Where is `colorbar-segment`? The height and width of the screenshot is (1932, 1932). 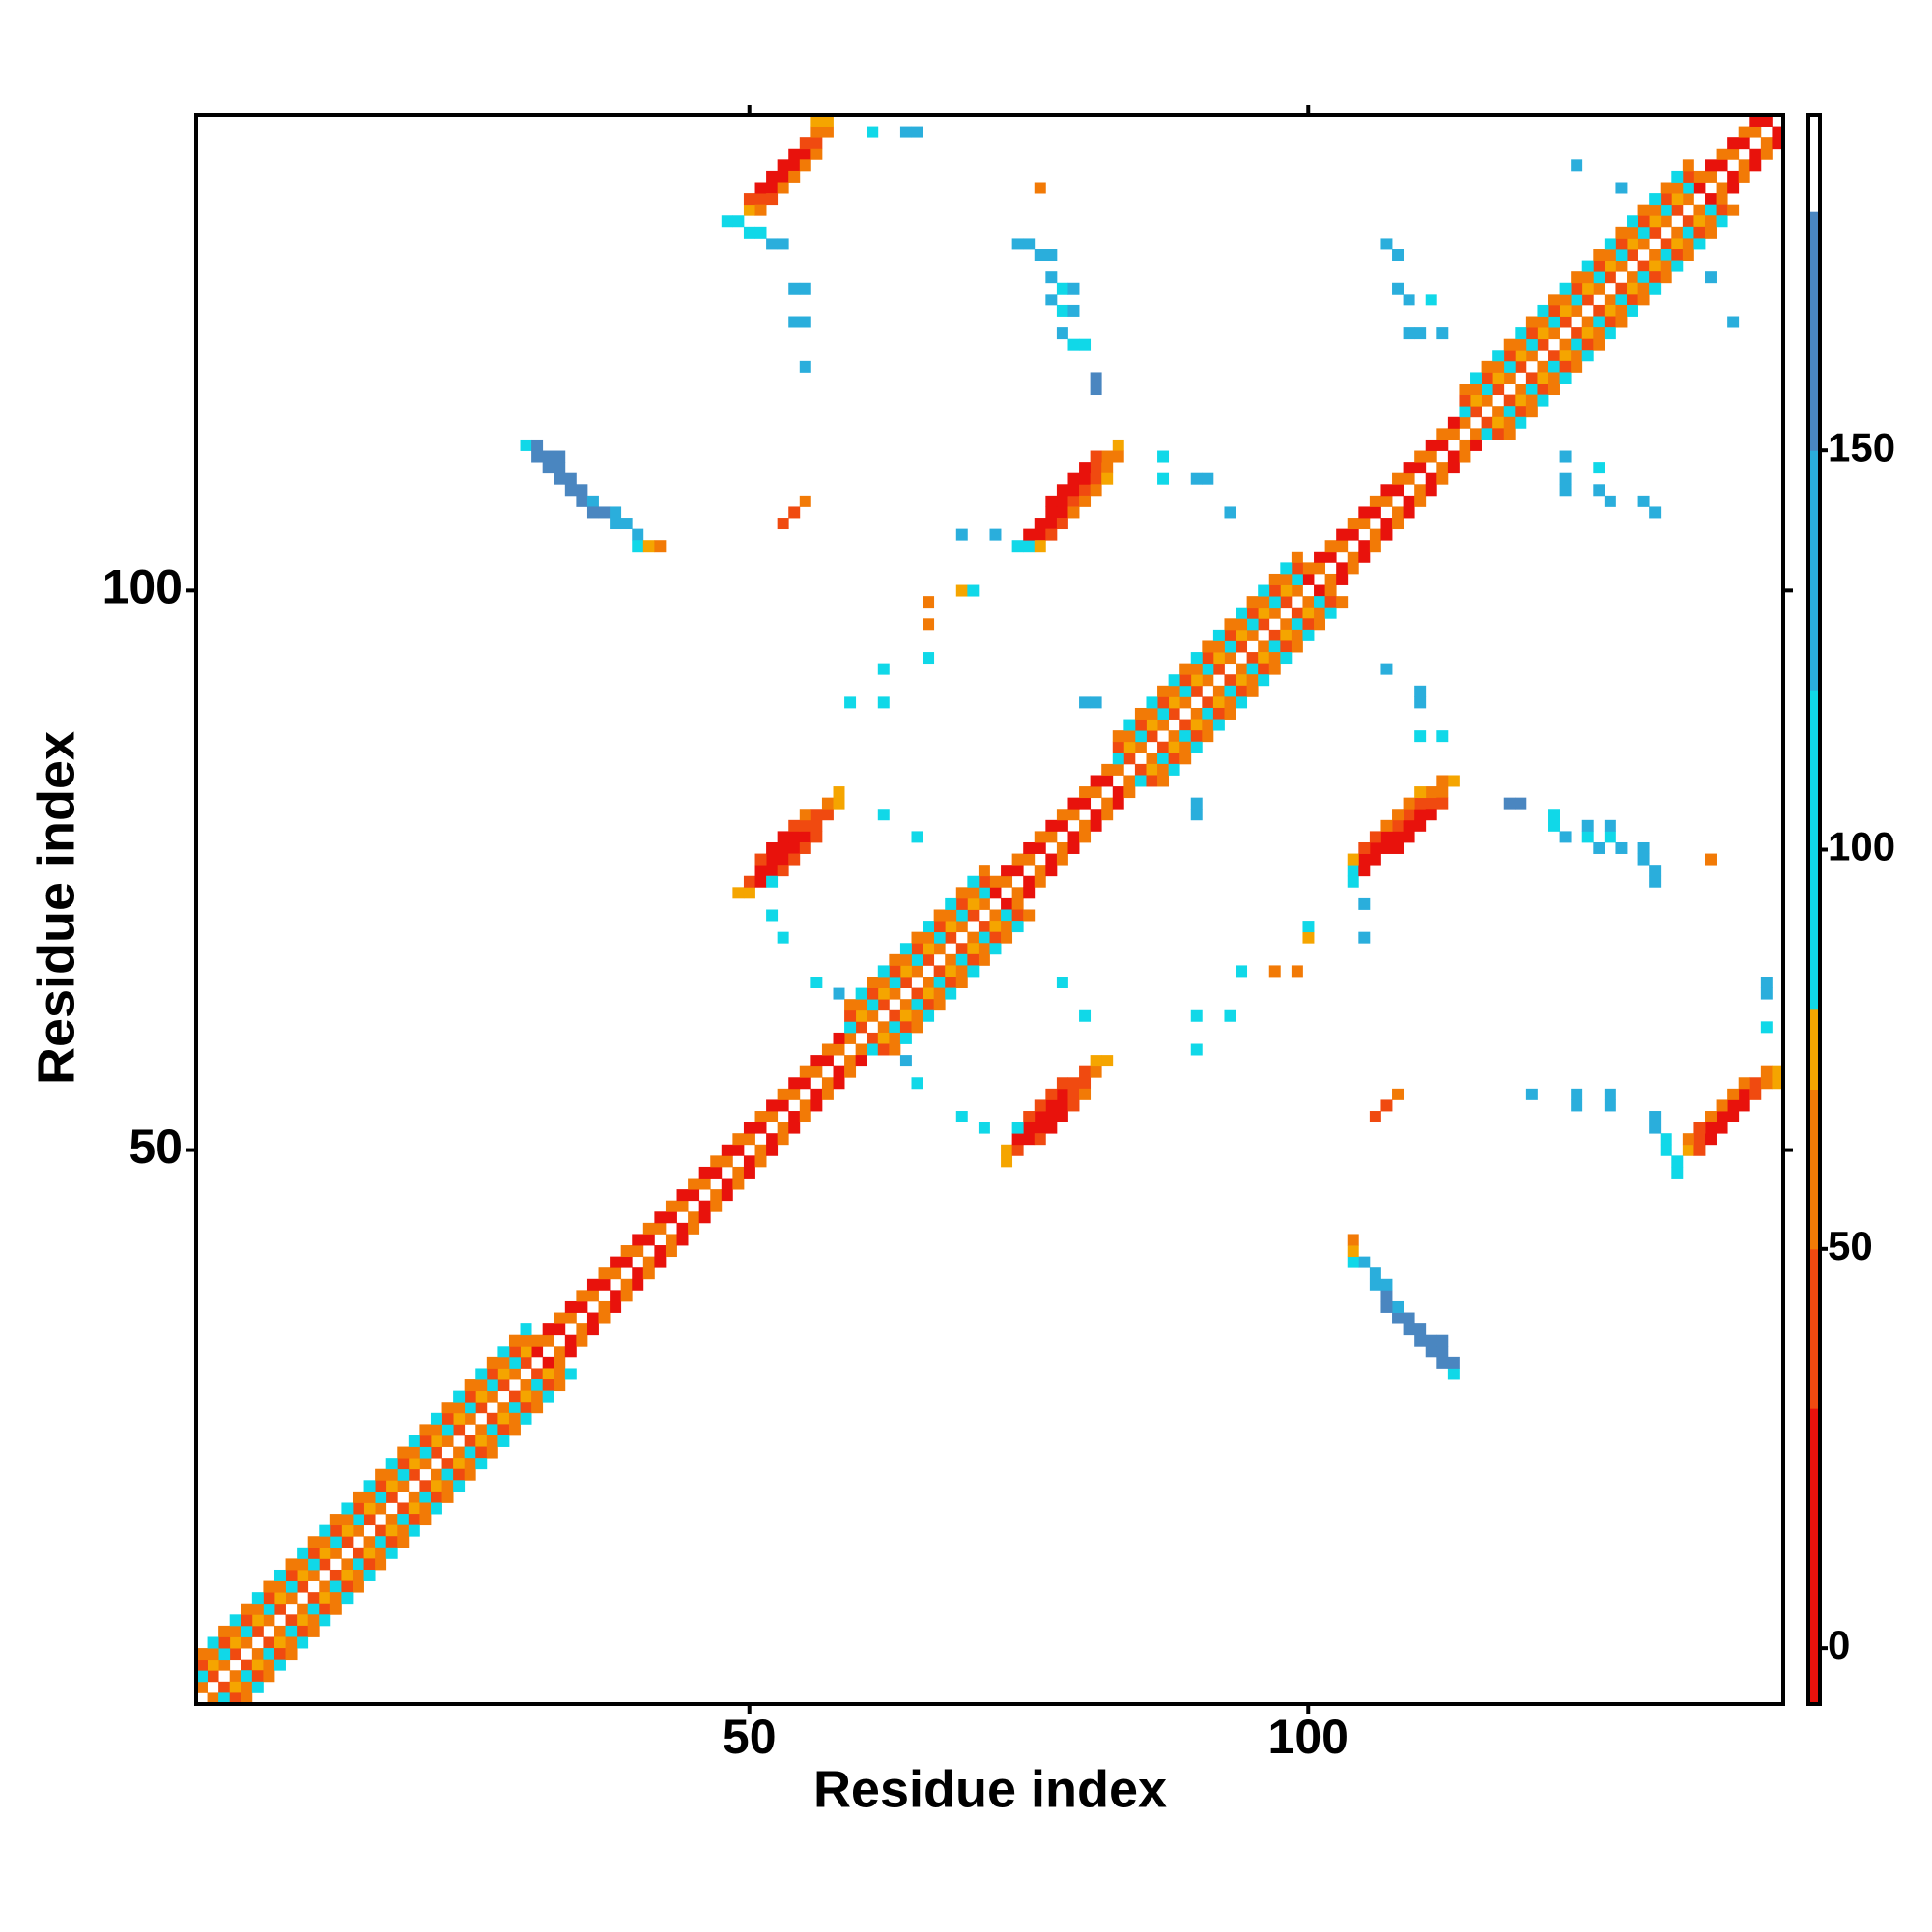
colorbar-segment is located at coordinates (1814, 570).